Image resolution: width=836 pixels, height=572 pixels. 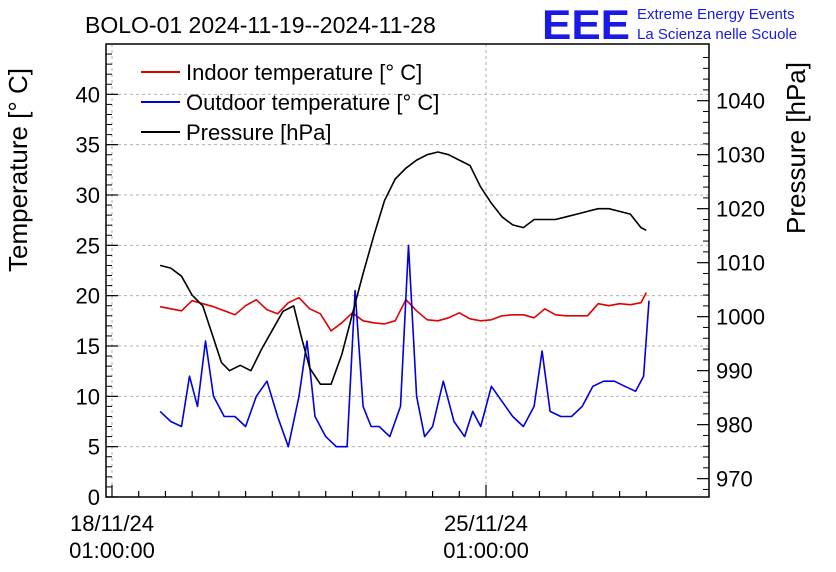 What do you see at coordinates (112, 523) in the screenshot?
I see `x-axis-tick-label-date: 18/11/24` at bounding box center [112, 523].